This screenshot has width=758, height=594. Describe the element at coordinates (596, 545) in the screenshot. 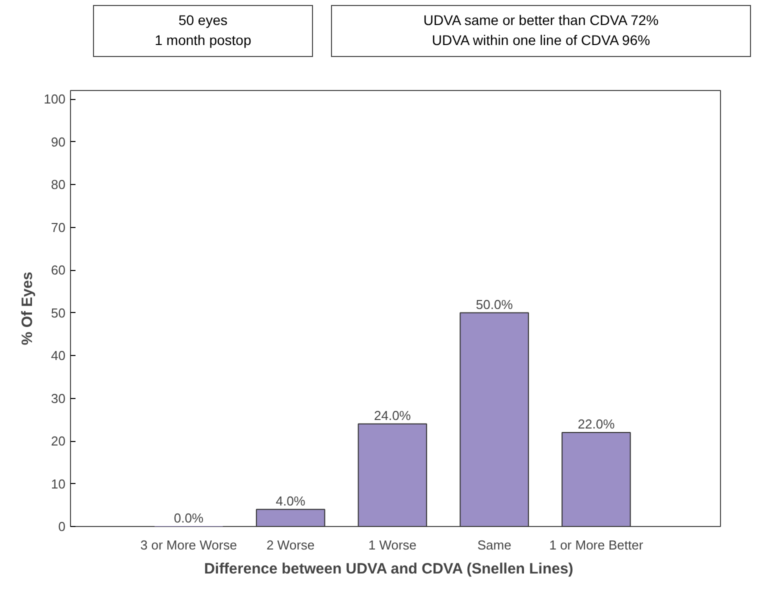

I see `x-tick-label: 1 or More Better` at that location.